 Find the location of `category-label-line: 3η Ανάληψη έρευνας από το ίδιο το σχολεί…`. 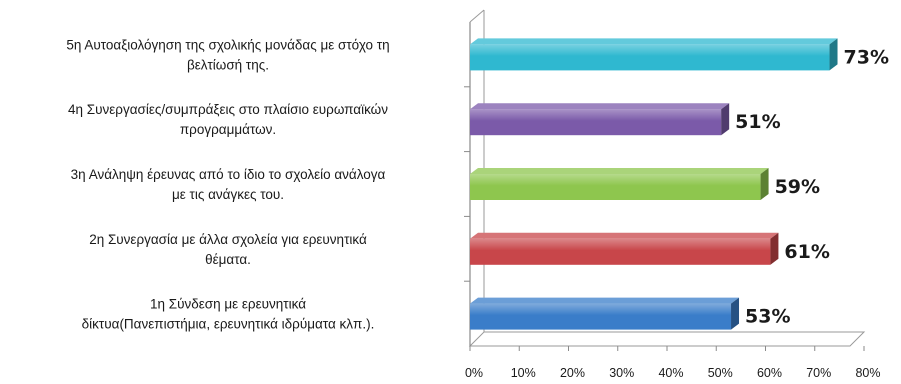

category-label-line: 3η Ανάληψη έρευνας από το ίδιο το σχολεί… is located at coordinates (228, 174).